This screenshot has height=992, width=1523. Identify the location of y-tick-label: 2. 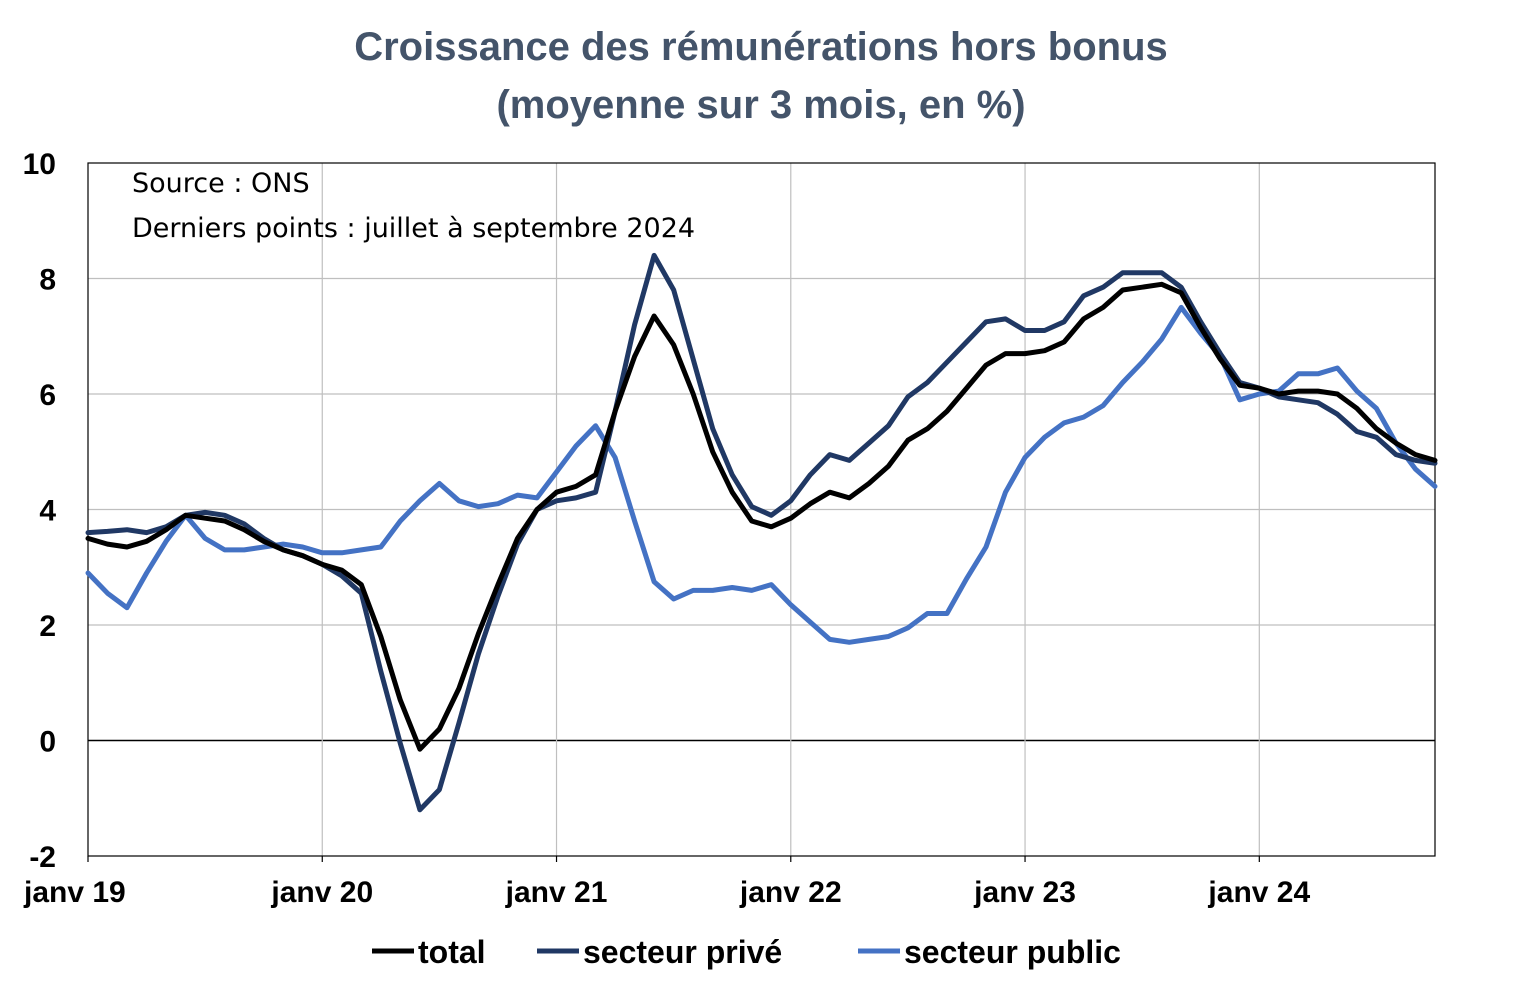
(47, 626).